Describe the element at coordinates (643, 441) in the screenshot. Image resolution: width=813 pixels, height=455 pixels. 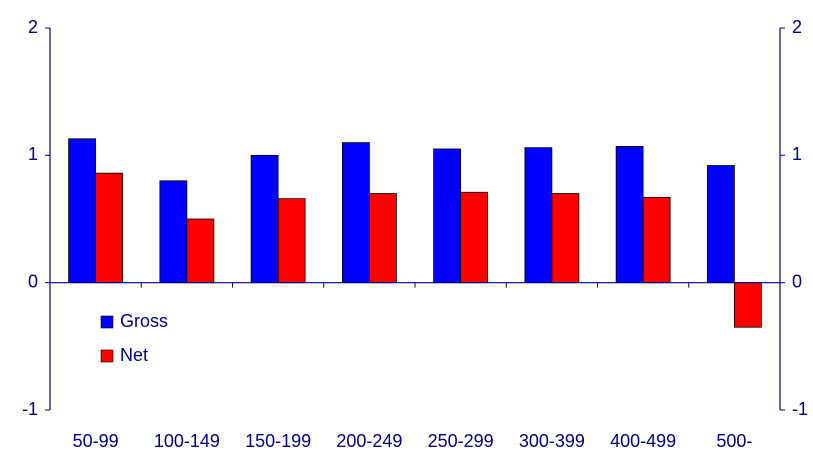
I see `x-tick-label: 400-499` at that location.